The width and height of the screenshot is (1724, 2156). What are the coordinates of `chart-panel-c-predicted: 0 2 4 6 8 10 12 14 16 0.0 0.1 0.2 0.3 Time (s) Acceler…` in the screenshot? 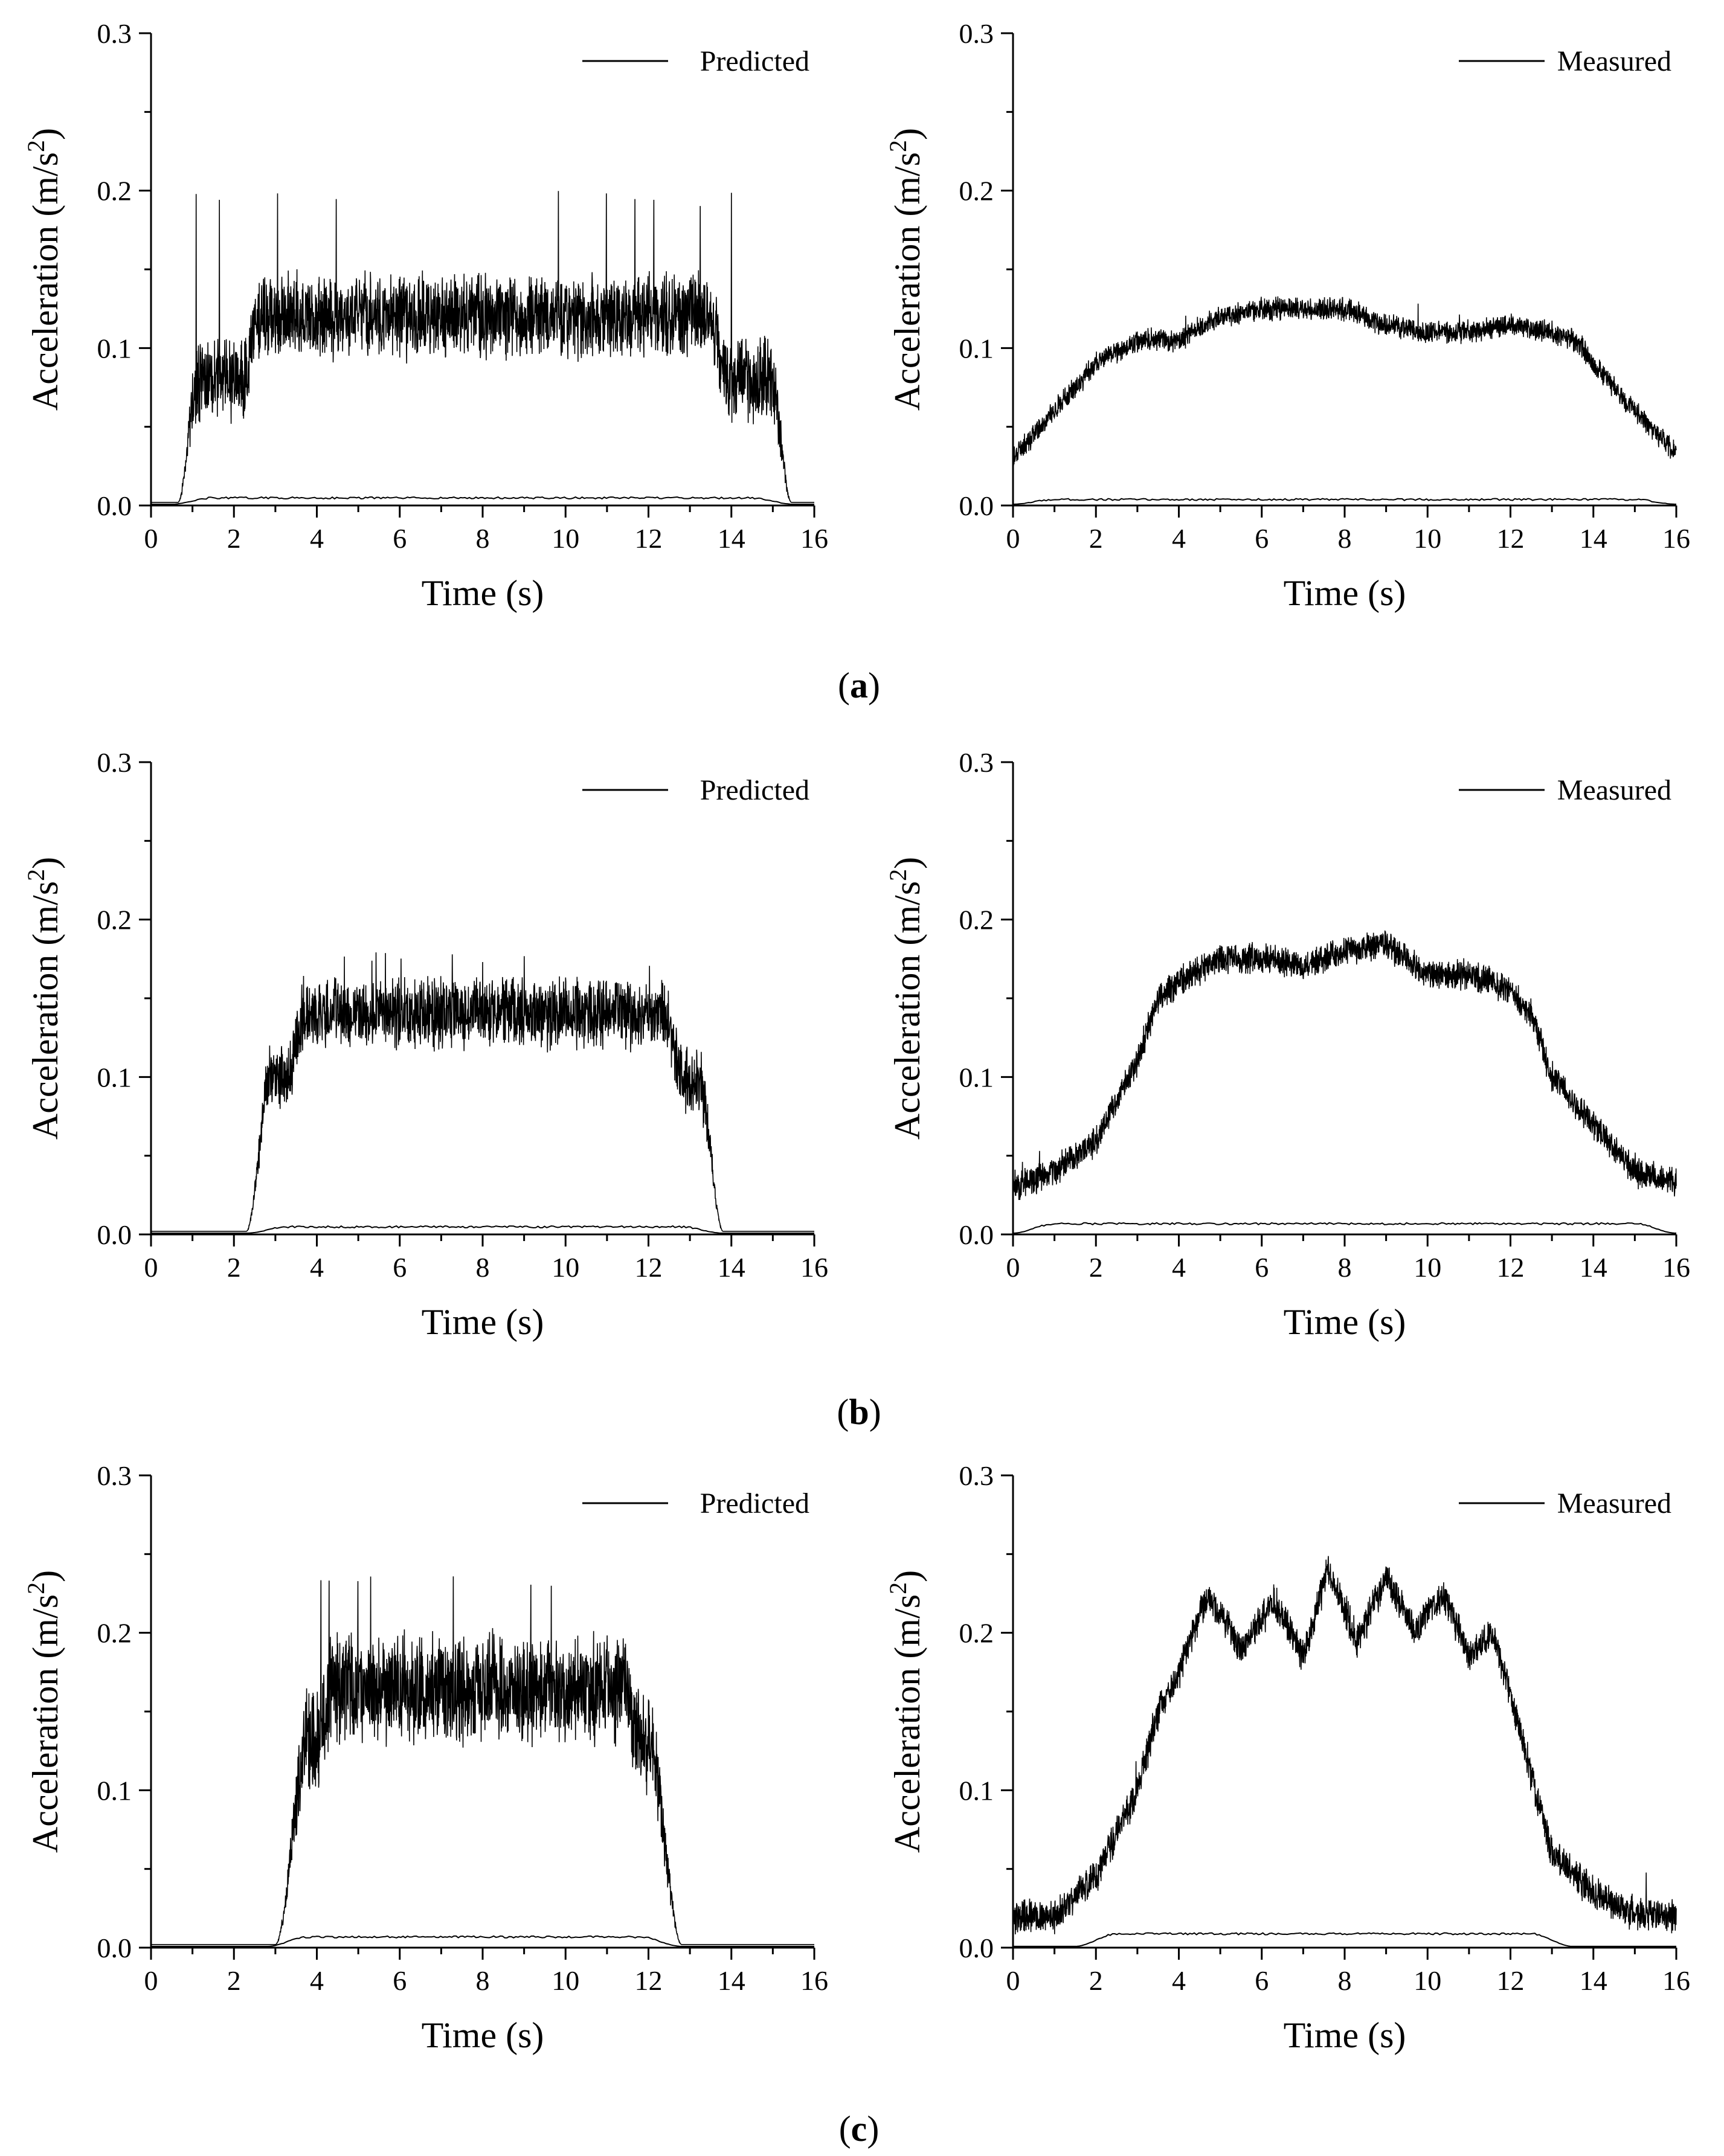 It's located at (425, 1757).